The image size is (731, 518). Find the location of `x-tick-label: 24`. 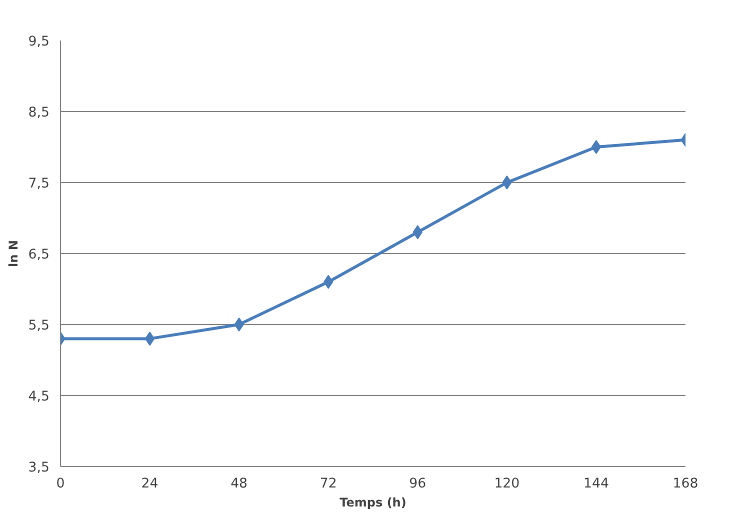

x-tick-label: 24 is located at coordinates (149, 484).